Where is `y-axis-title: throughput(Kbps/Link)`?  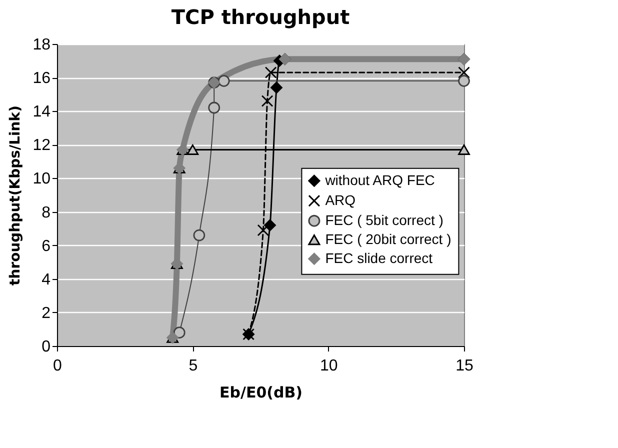
y-axis-title: throughput(Kbps/Link) is located at coordinates (16, 196).